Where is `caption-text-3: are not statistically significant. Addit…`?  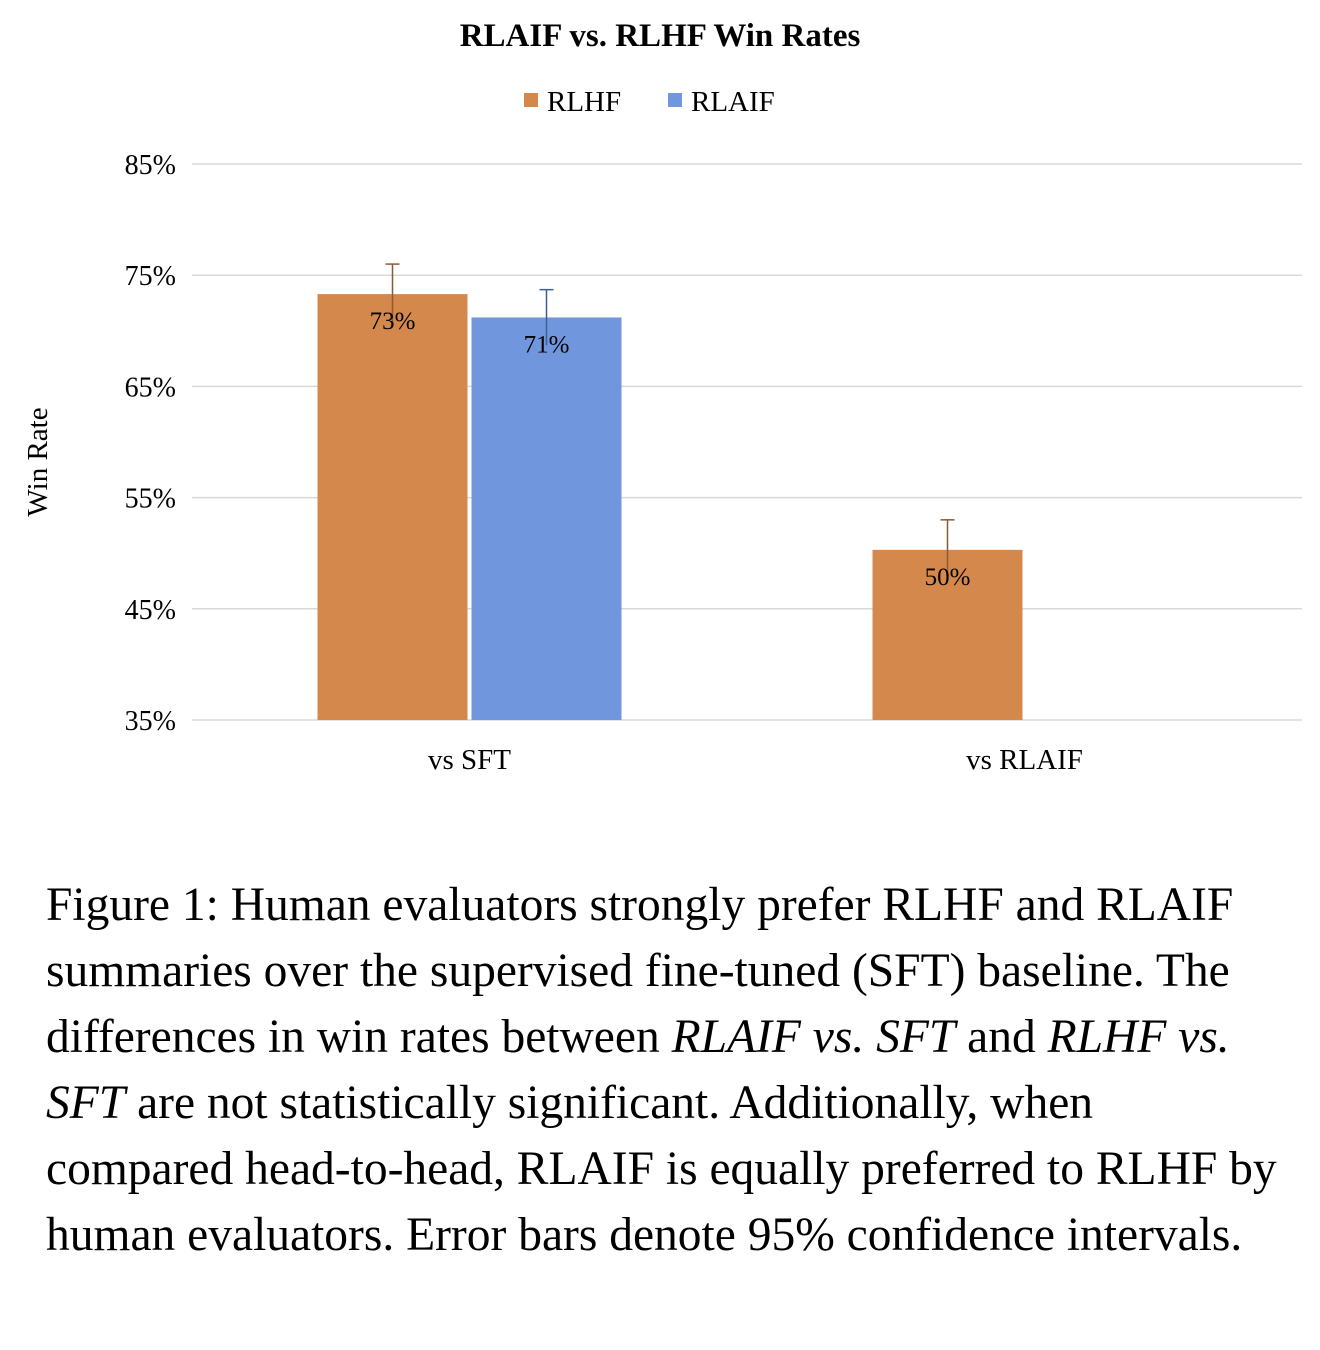 caption-text-3: are not statistically significant. Addit… is located at coordinates (661, 1169).